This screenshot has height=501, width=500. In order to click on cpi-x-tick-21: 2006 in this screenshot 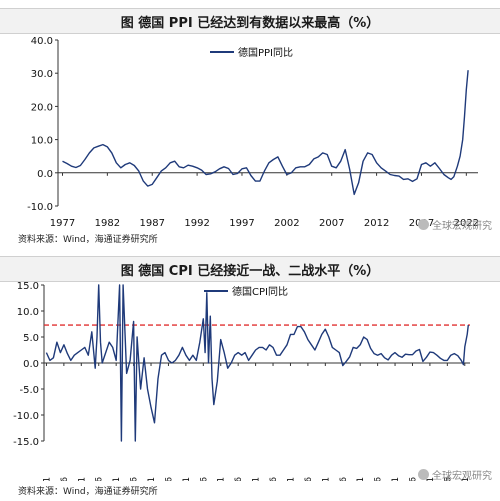, I will do `click(413, 479)`.